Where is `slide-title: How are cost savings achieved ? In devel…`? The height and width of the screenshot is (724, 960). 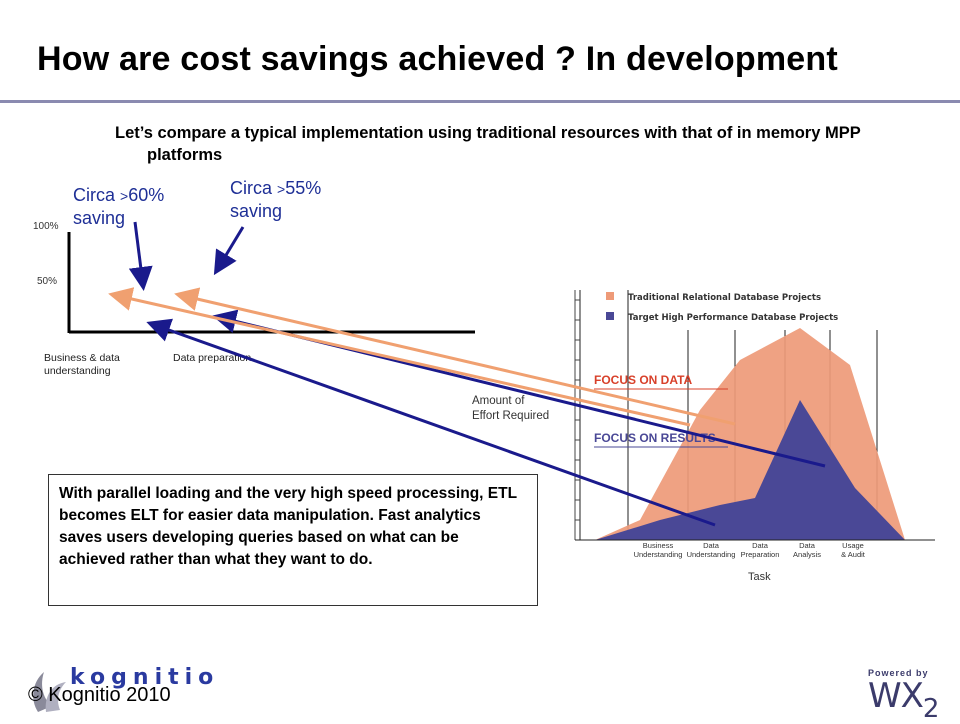 slide-title: How are cost savings achieved ? In devel… is located at coordinates (437, 59).